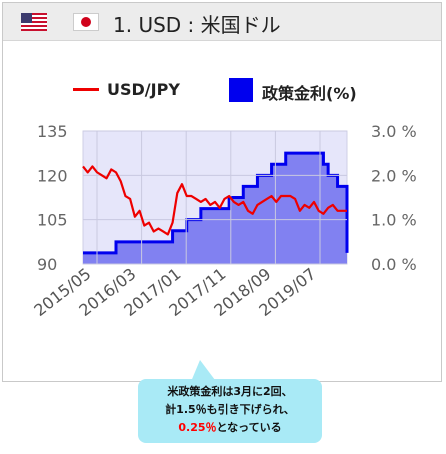  I want to click on left-axis-tick: 120, so click(52, 175).